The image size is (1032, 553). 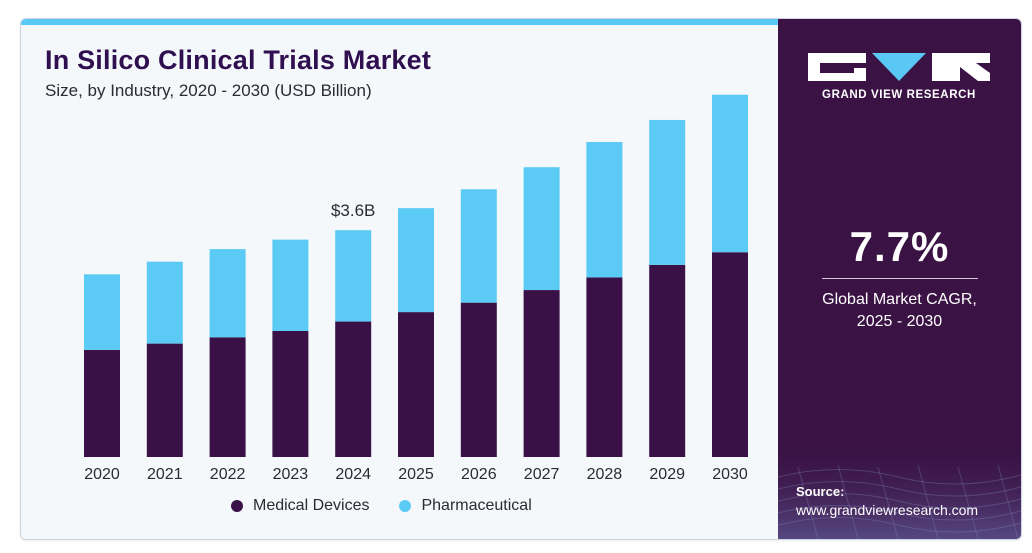 What do you see at coordinates (102, 403) in the screenshot?
I see `bar-medical-devices-2020` at bounding box center [102, 403].